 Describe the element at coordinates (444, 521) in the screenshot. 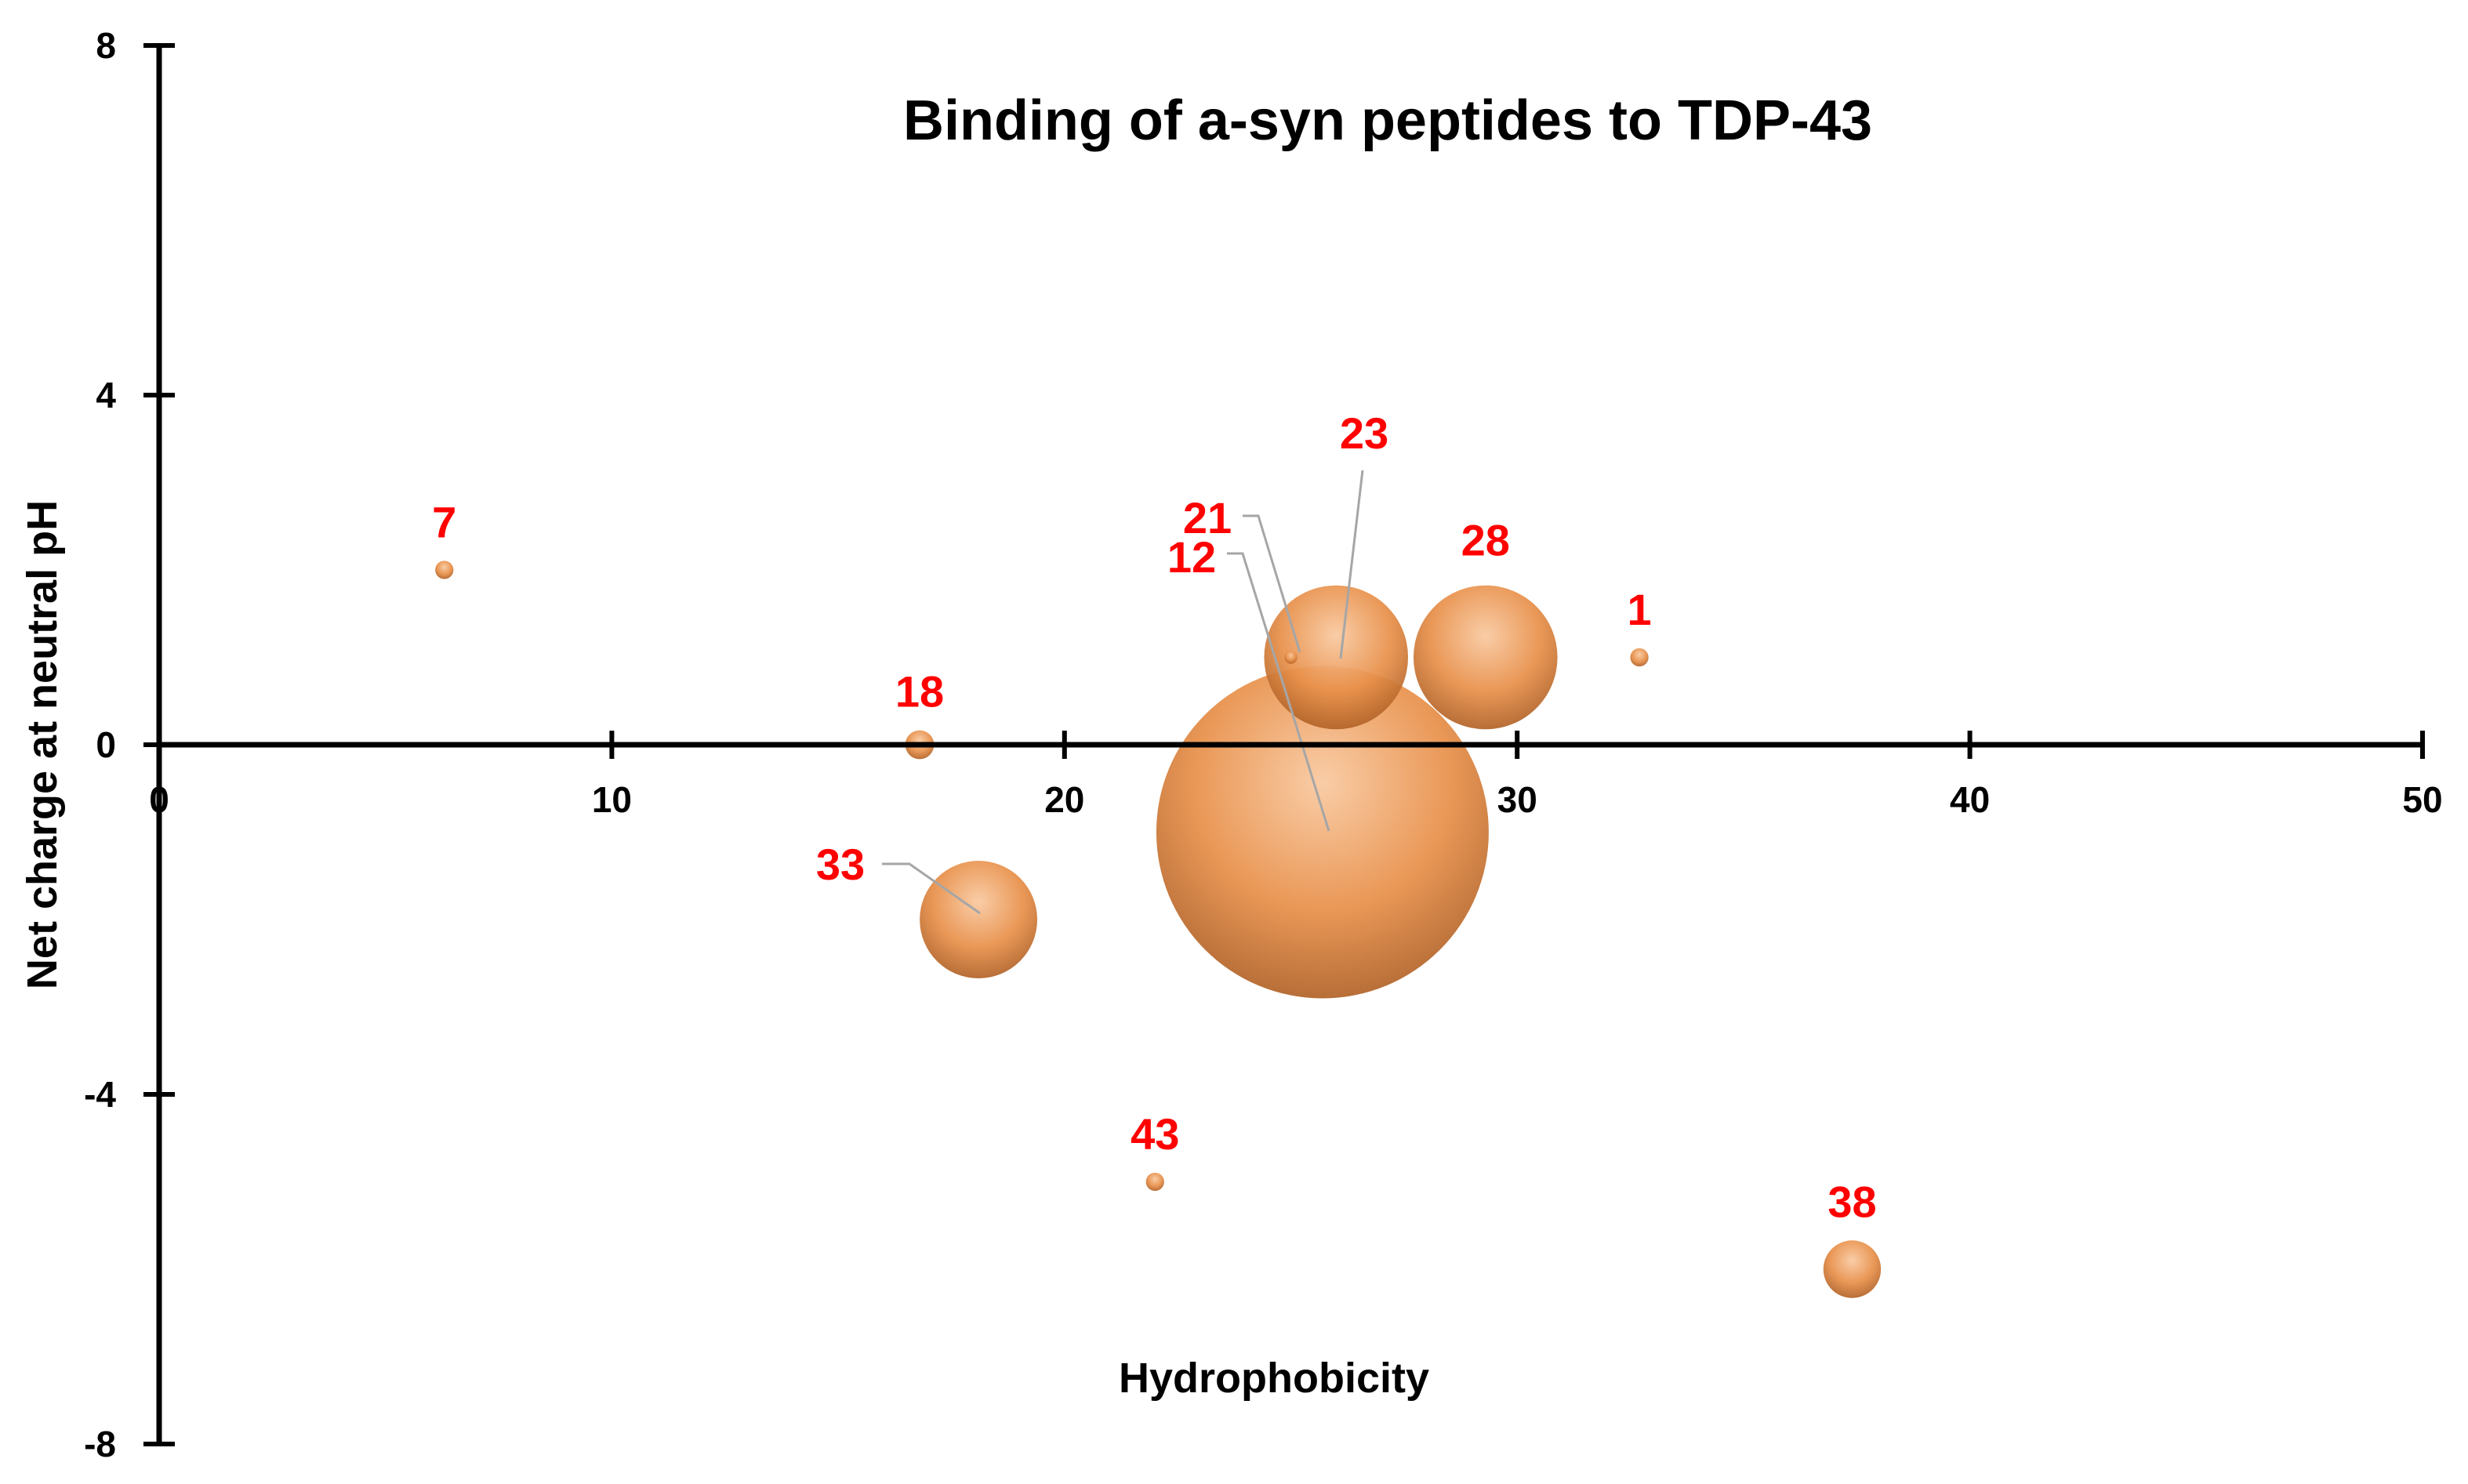

I see `data-label-7: 7` at that location.